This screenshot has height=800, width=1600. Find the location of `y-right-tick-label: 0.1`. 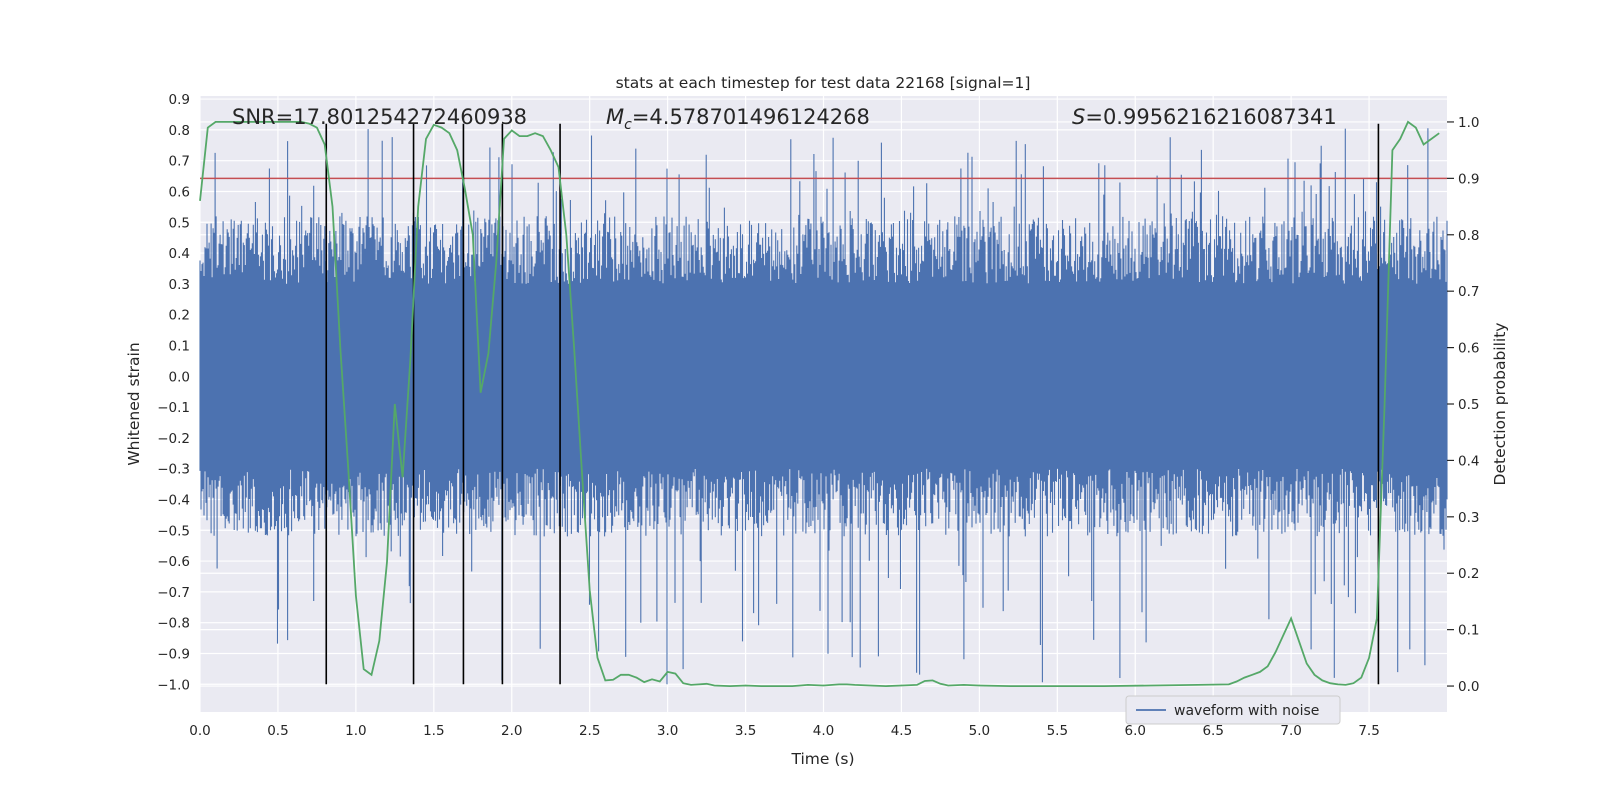

y-right-tick-label: 0.1 is located at coordinates (1468, 631).